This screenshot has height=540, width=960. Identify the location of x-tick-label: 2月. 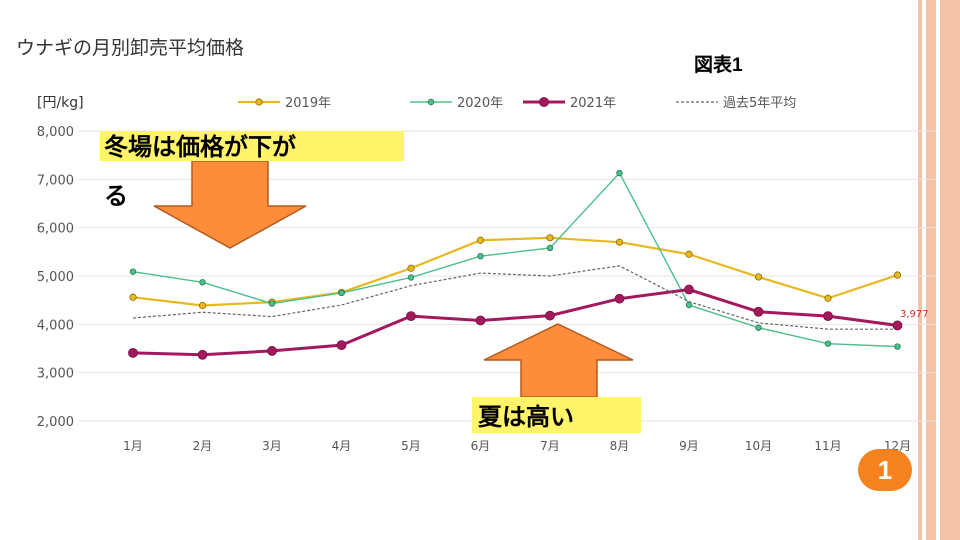
(203, 446).